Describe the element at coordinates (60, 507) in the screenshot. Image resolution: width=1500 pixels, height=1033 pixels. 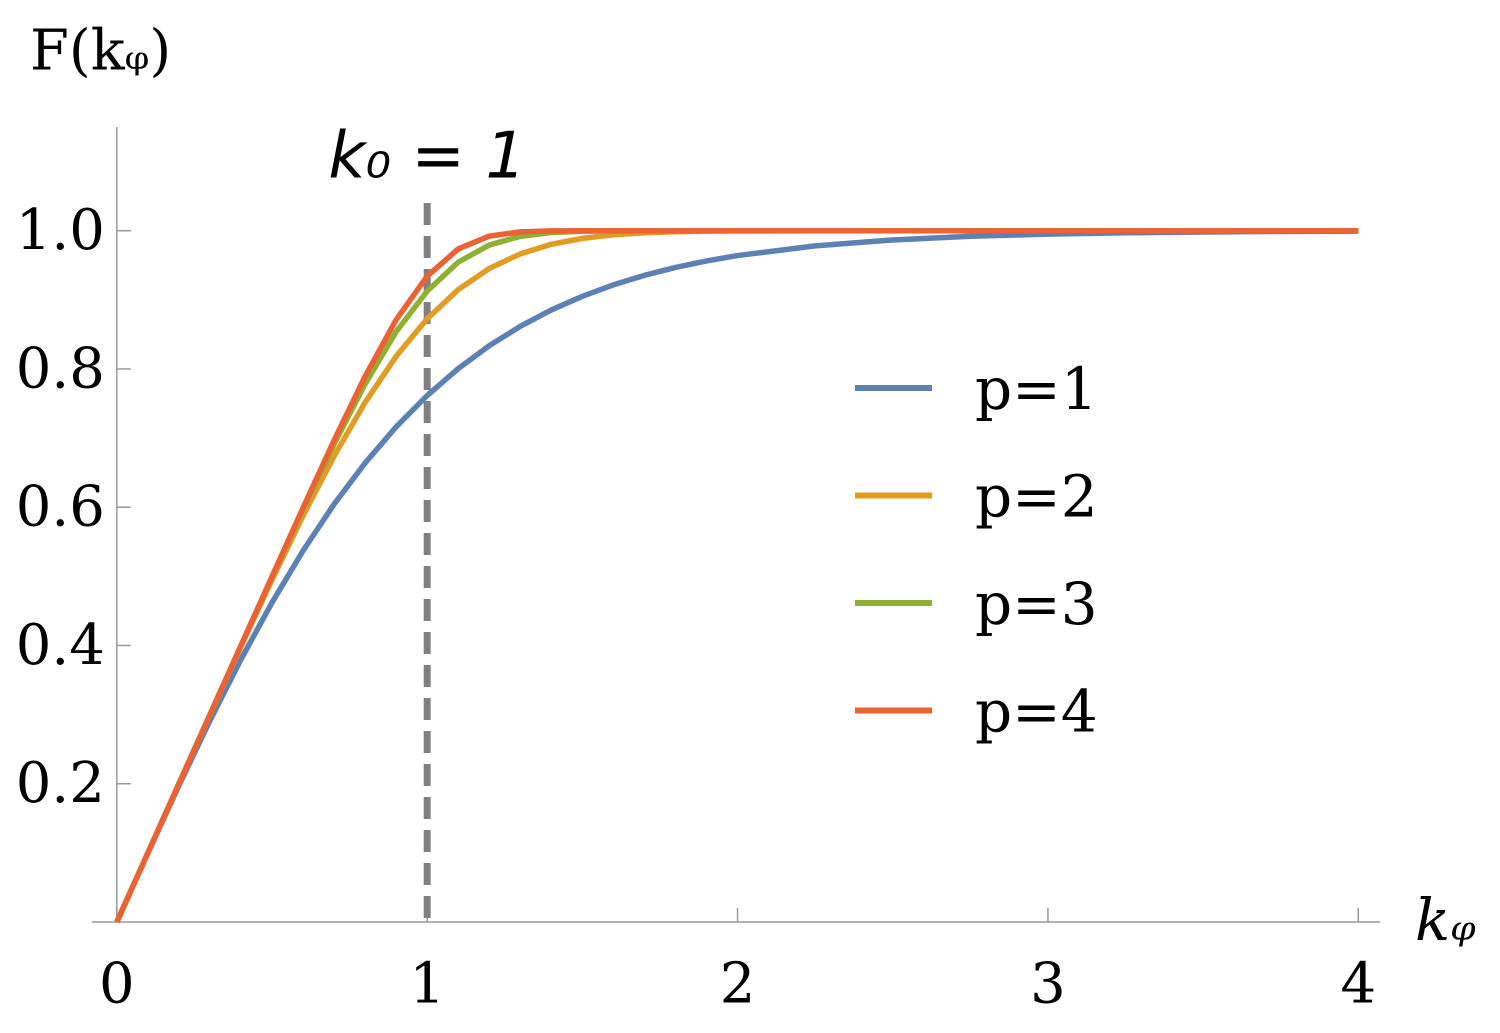
I see `y-tick-label: 0.6` at that location.